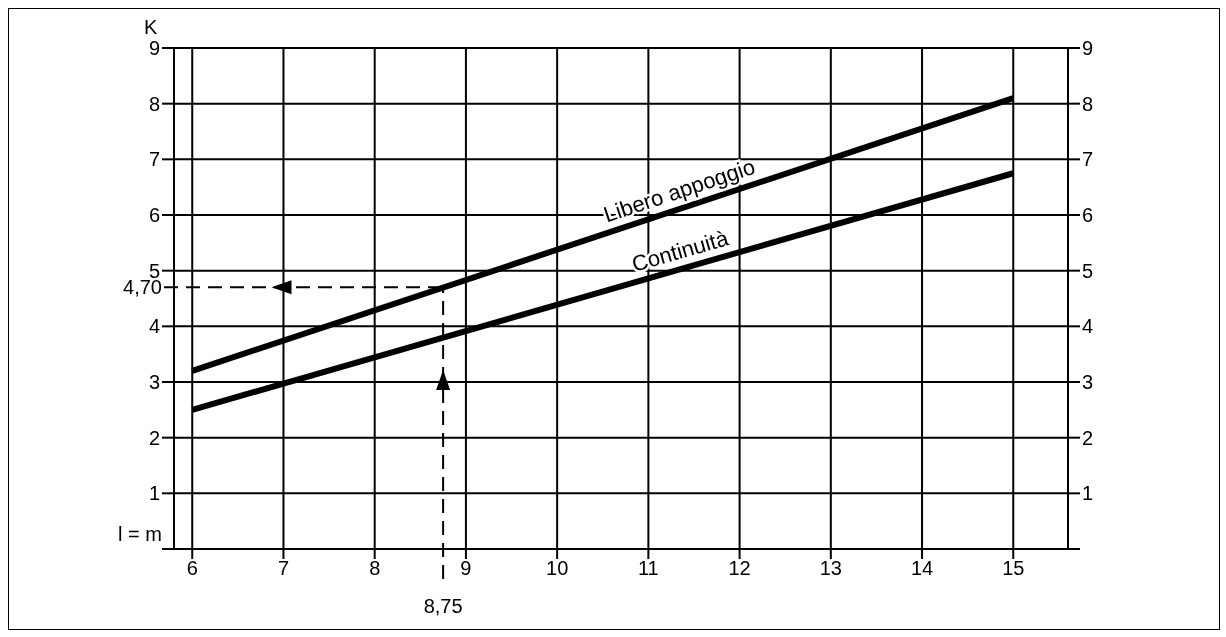  What do you see at coordinates (1013, 568) in the screenshot?
I see `x-tick-label: 15` at bounding box center [1013, 568].